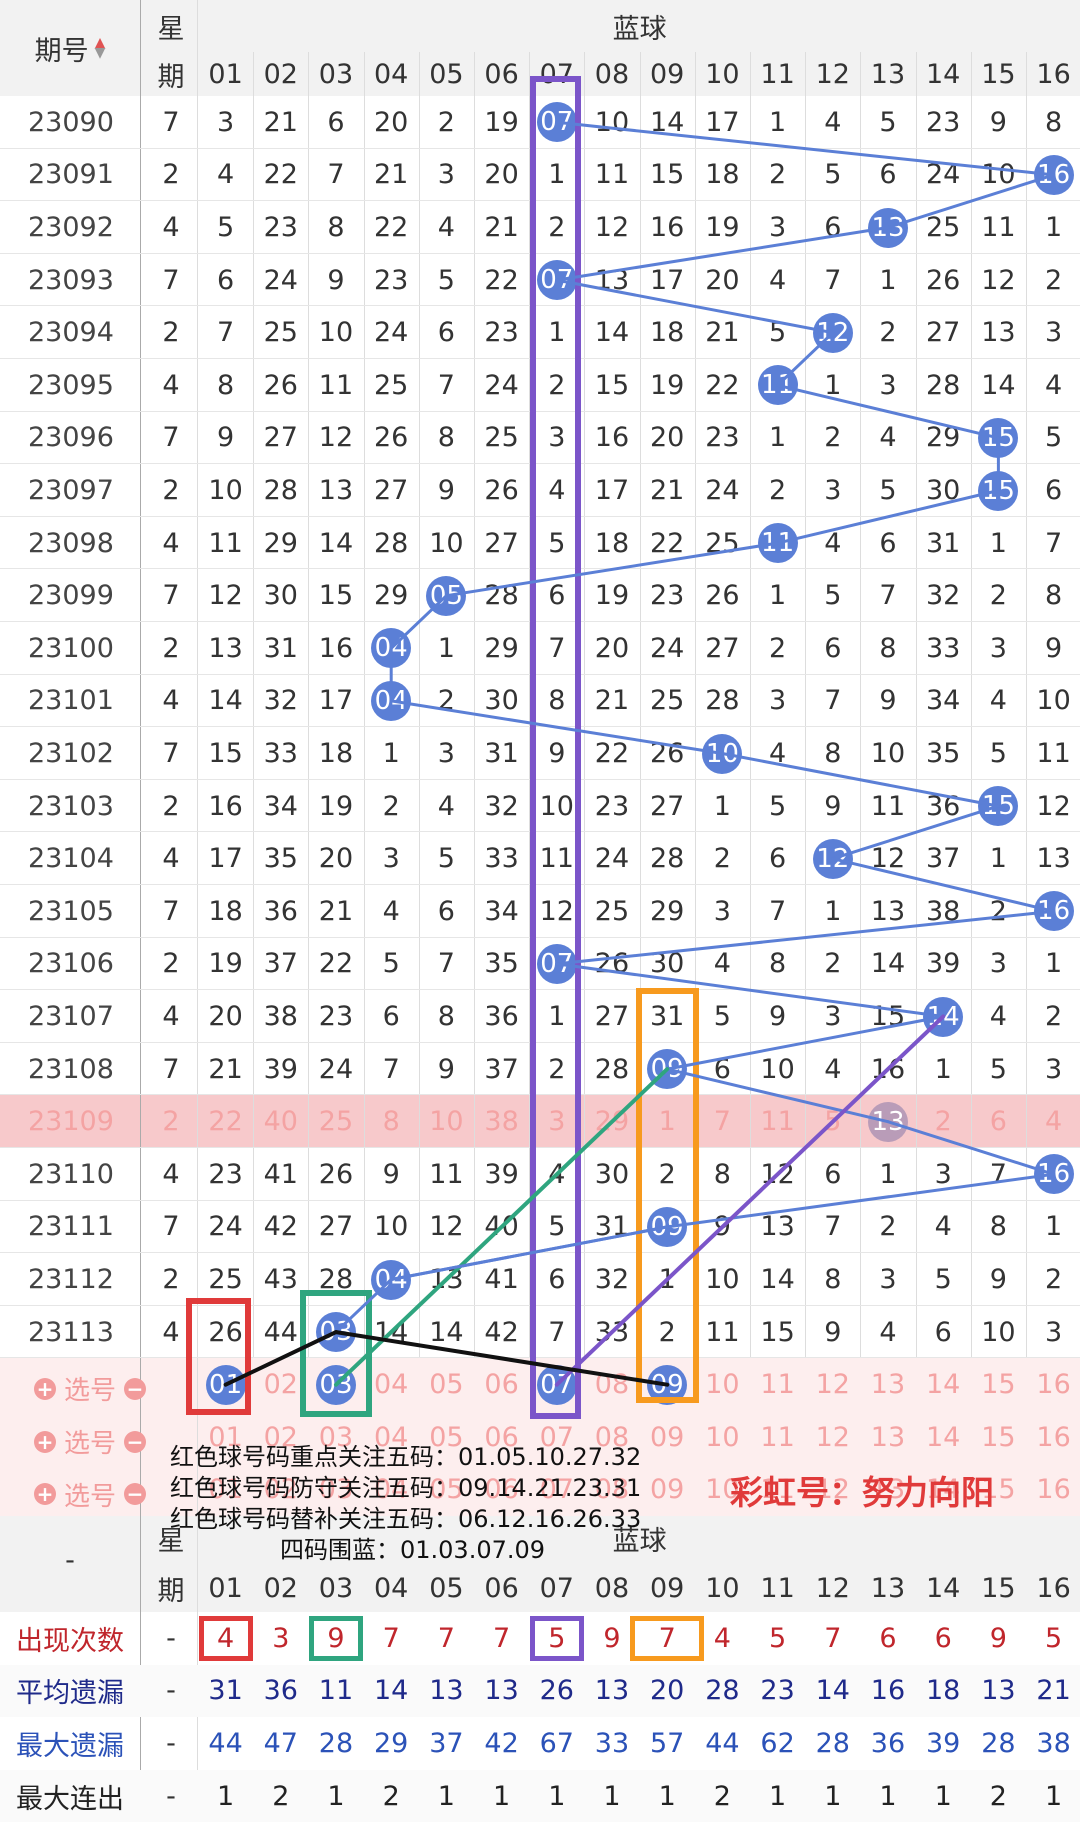 The image size is (1080, 1822). What do you see at coordinates (71, 543) in the screenshot?
I see `issue-number: 23098` at bounding box center [71, 543].